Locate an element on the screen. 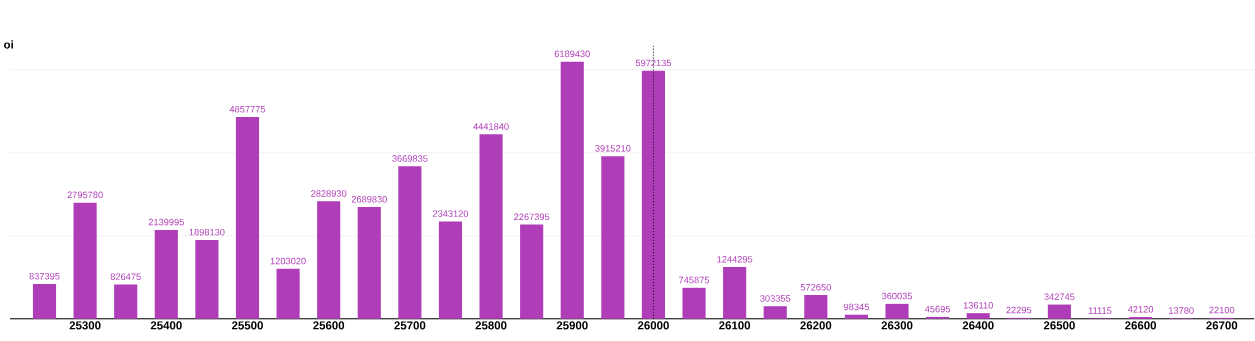  x-tick-label: 25600 is located at coordinates (329, 325).